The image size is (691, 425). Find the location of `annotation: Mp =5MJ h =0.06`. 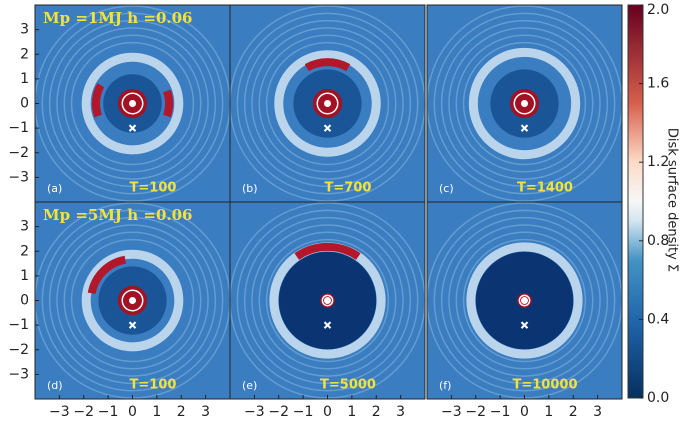

annotation: Mp =5MJ h =0.06 is located at coordinates (117, 215).